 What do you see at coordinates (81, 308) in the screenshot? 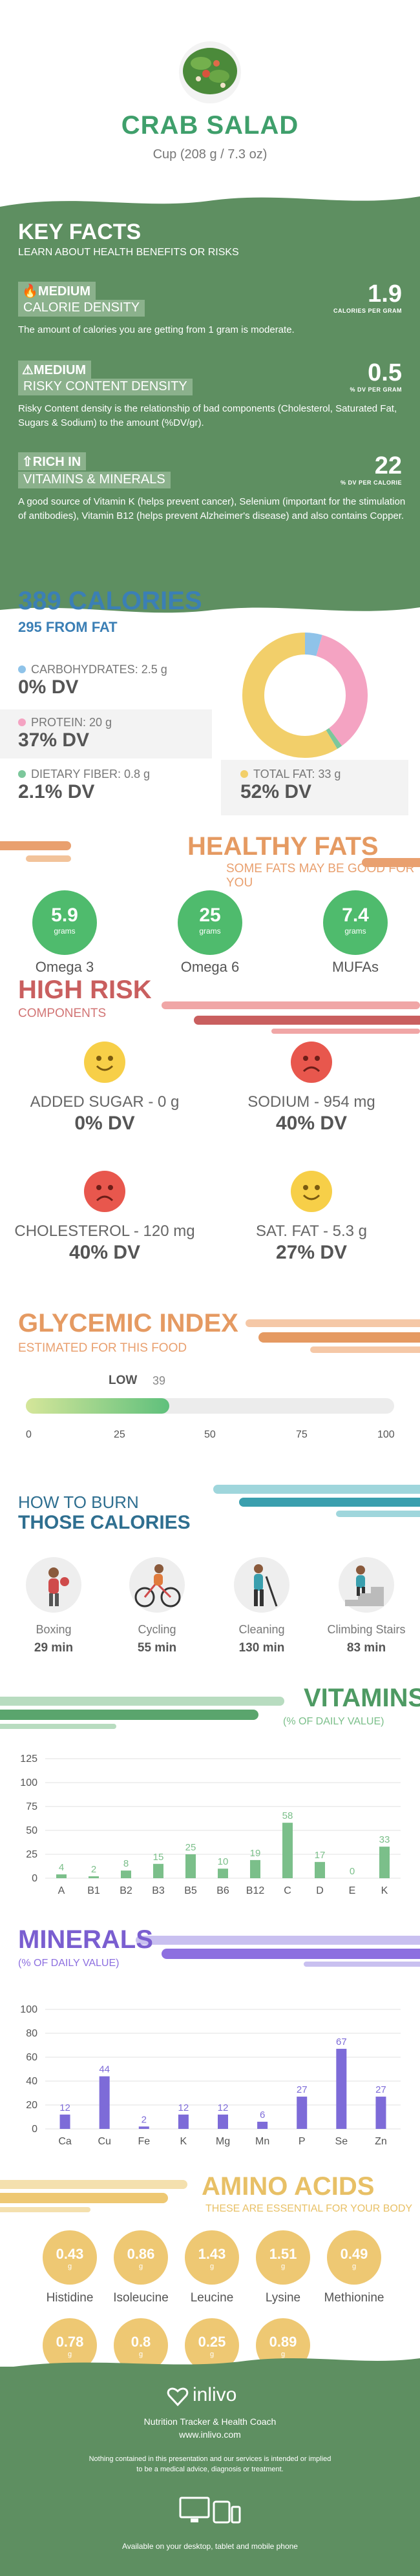
I see `calorie-density-label: CALORIE DENSITY` at bounding box center [81, 308].